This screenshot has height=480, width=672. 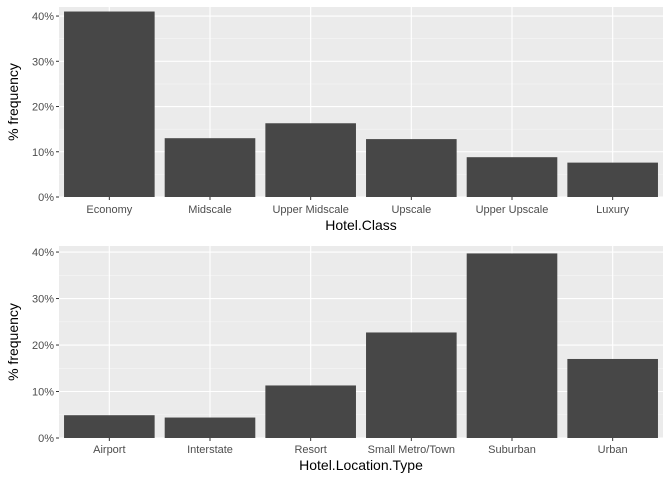 I want to click on bar-upscale, so click(x=411, y=168).